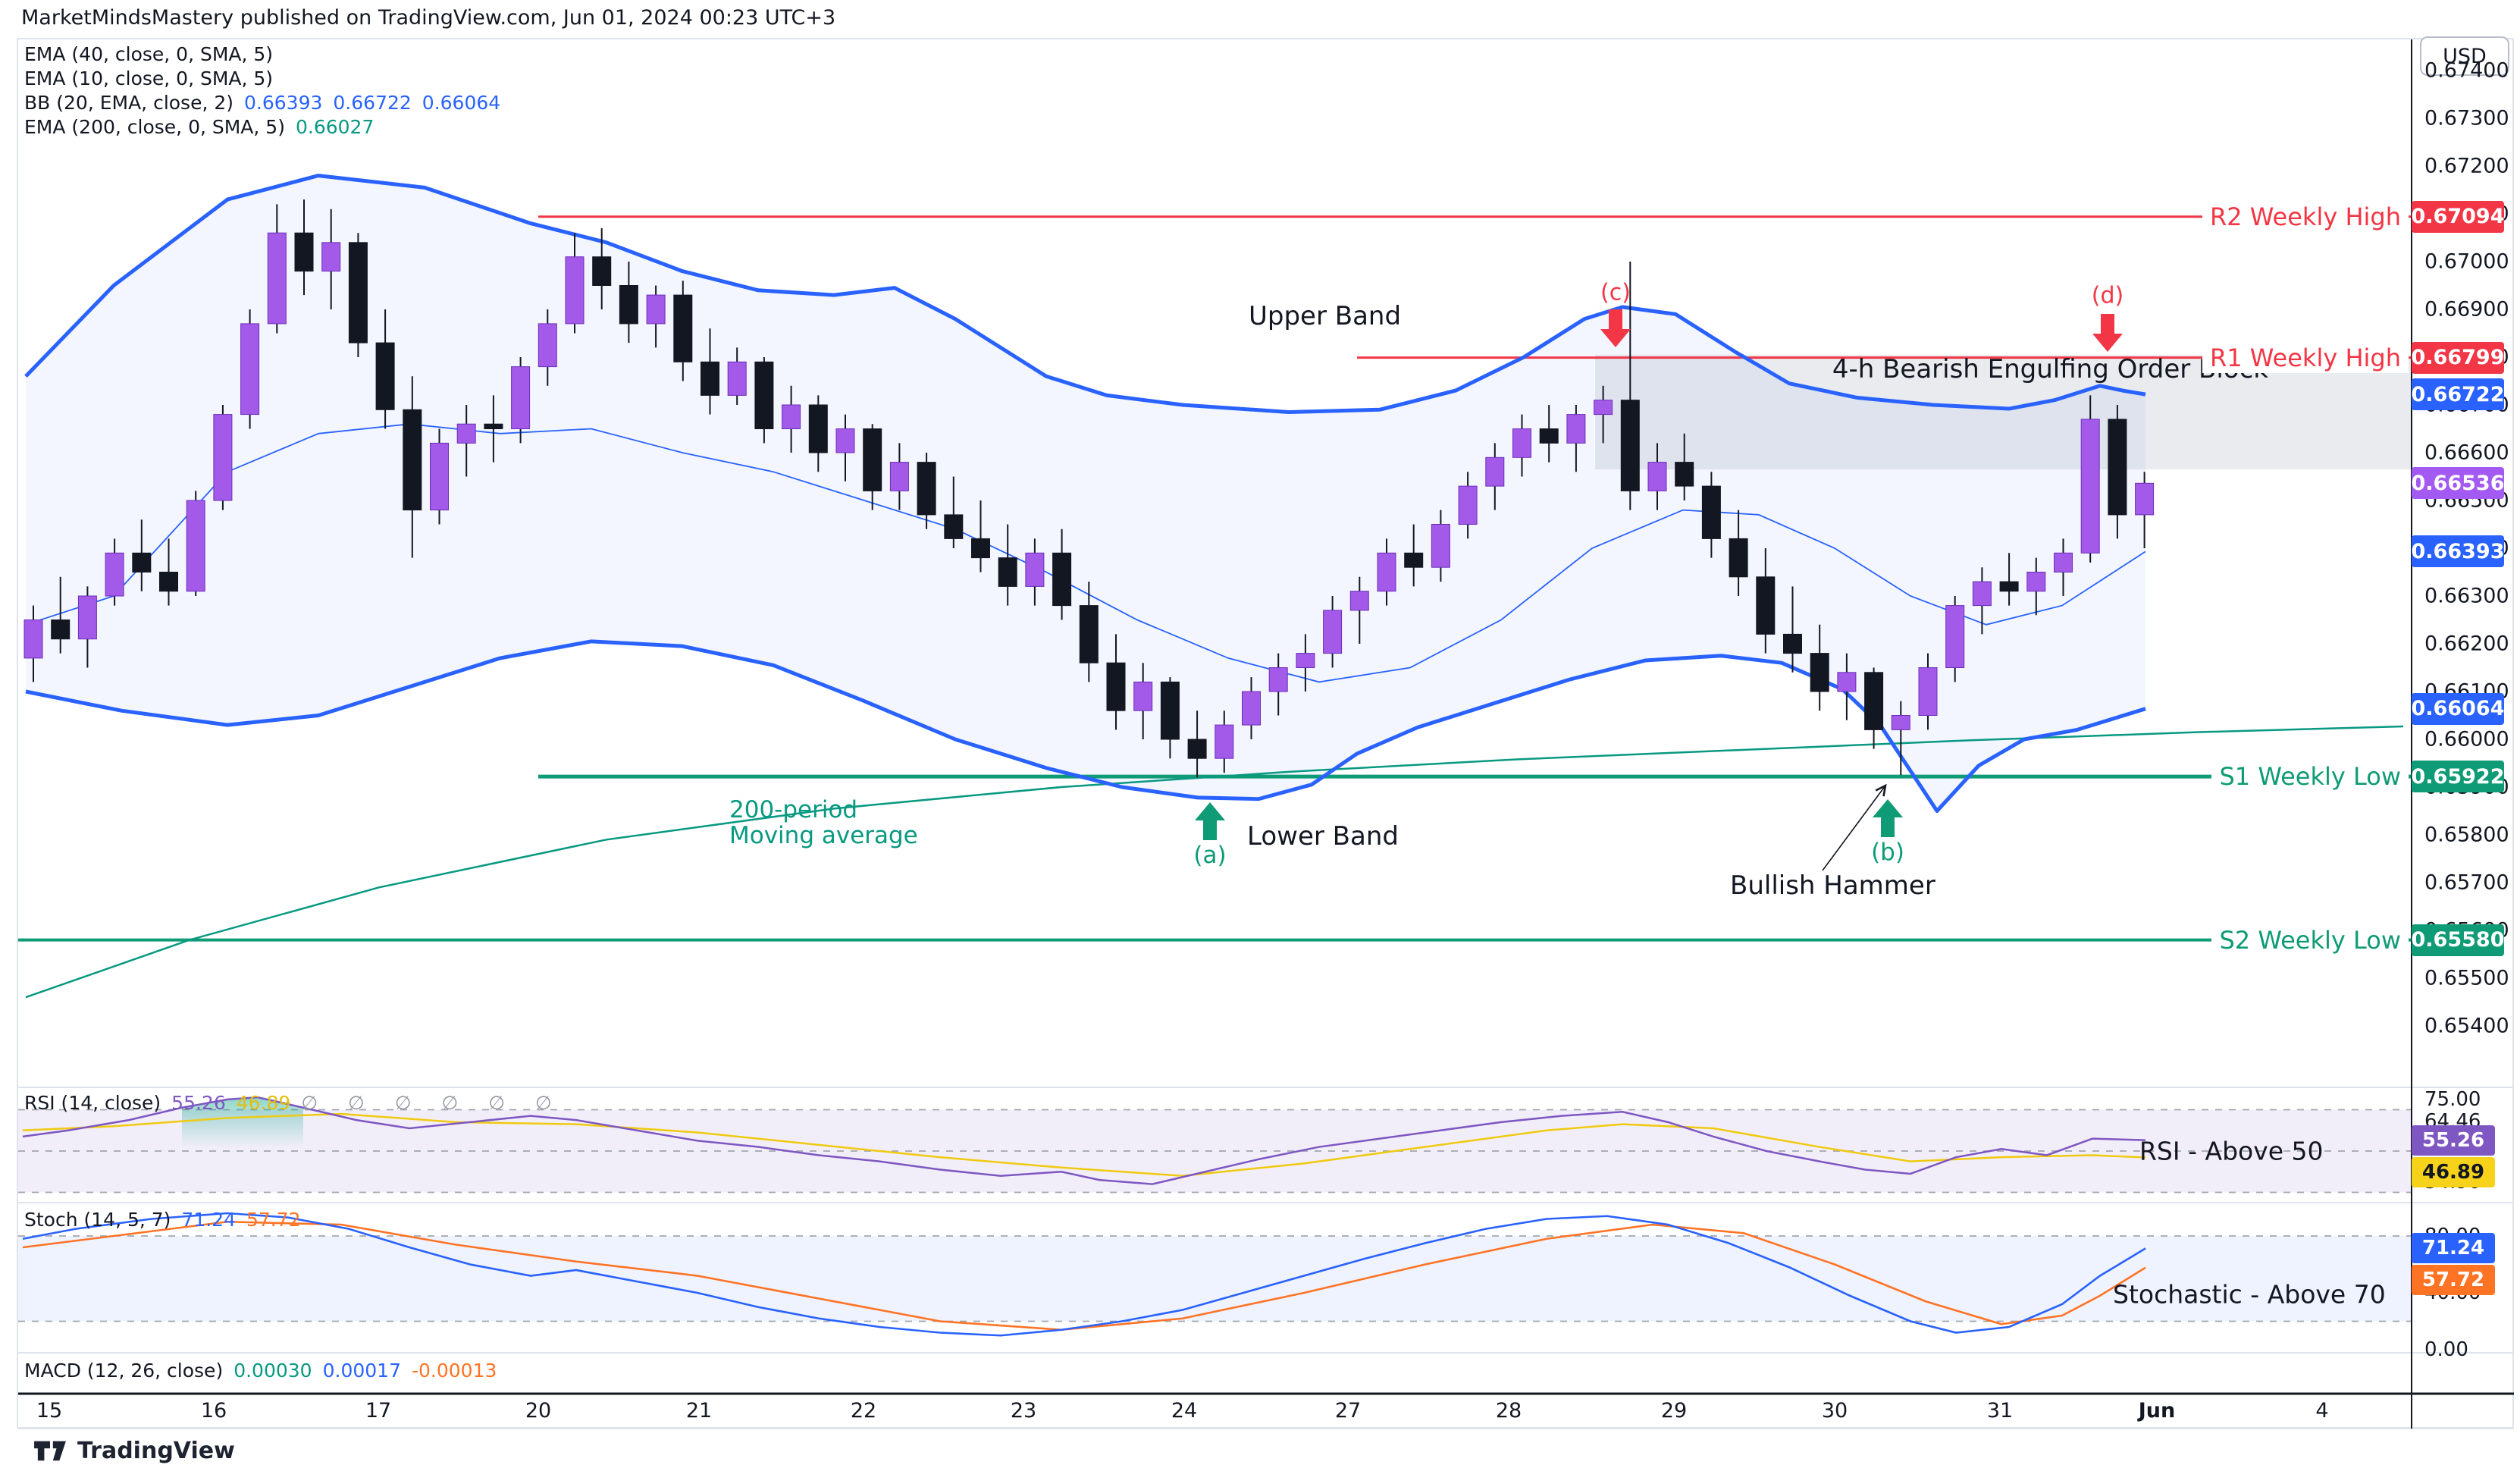  Describe the element at coordinates (2050, 369) in the screenshot. I see `order-block-label: 4-h Bearish Engulfing Order Block` at that location.